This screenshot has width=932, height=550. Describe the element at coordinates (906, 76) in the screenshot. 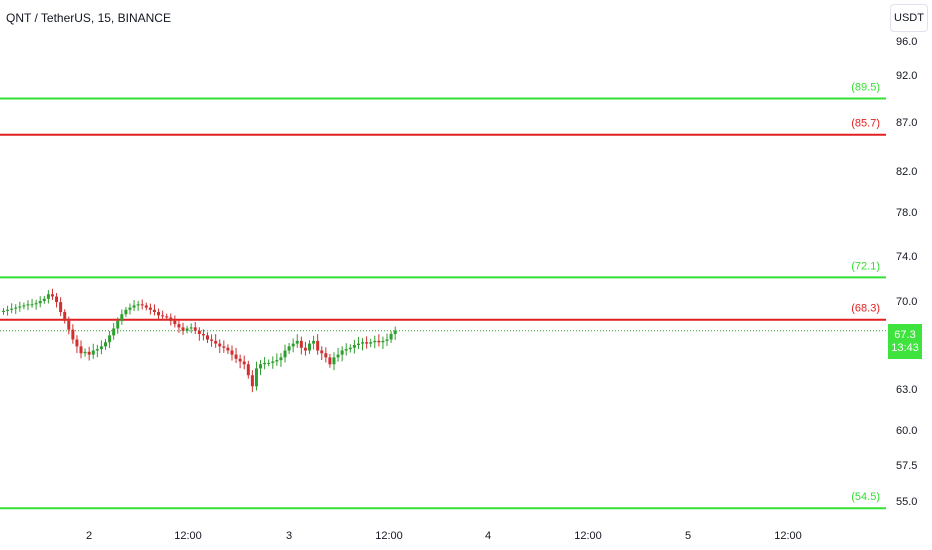

I see `y-tick-label: 92.0` at that location.